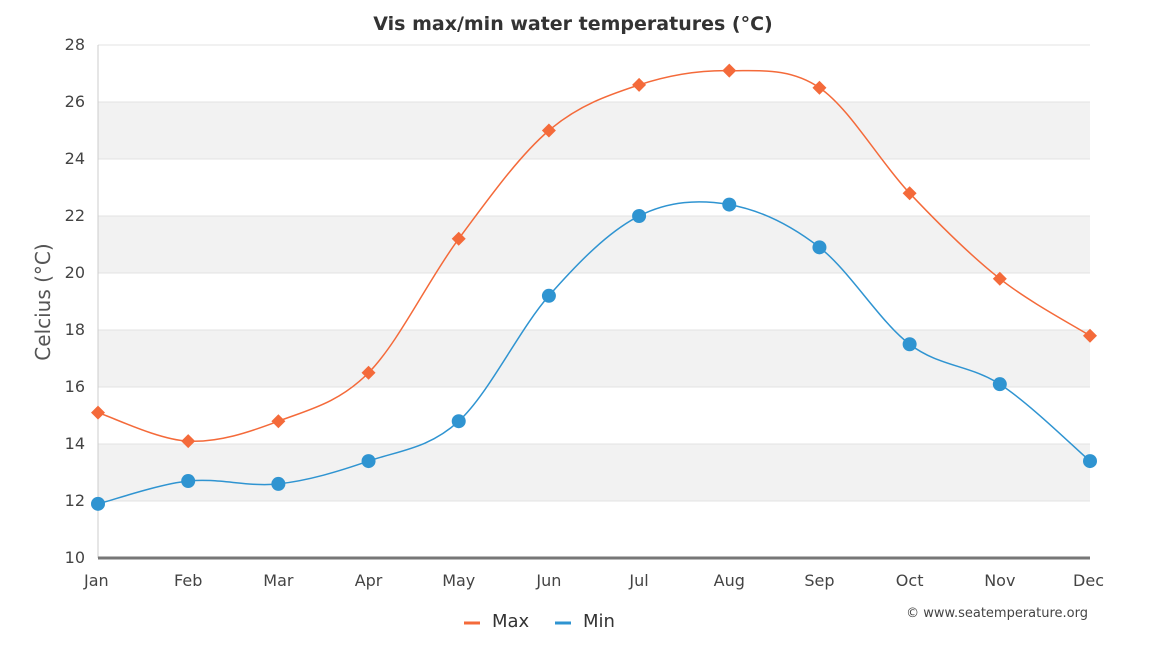 The width and height of the screenshot is (1152, 648). Describe the element at coordinates (75, 329) in the screenshot. I see `y-tick-label: 18` at that location.